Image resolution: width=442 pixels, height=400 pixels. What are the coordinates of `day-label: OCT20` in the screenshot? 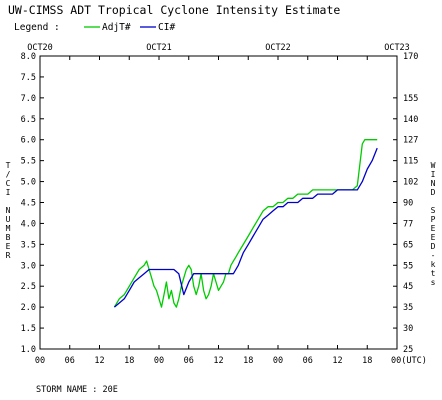 It's located at (40, 48).